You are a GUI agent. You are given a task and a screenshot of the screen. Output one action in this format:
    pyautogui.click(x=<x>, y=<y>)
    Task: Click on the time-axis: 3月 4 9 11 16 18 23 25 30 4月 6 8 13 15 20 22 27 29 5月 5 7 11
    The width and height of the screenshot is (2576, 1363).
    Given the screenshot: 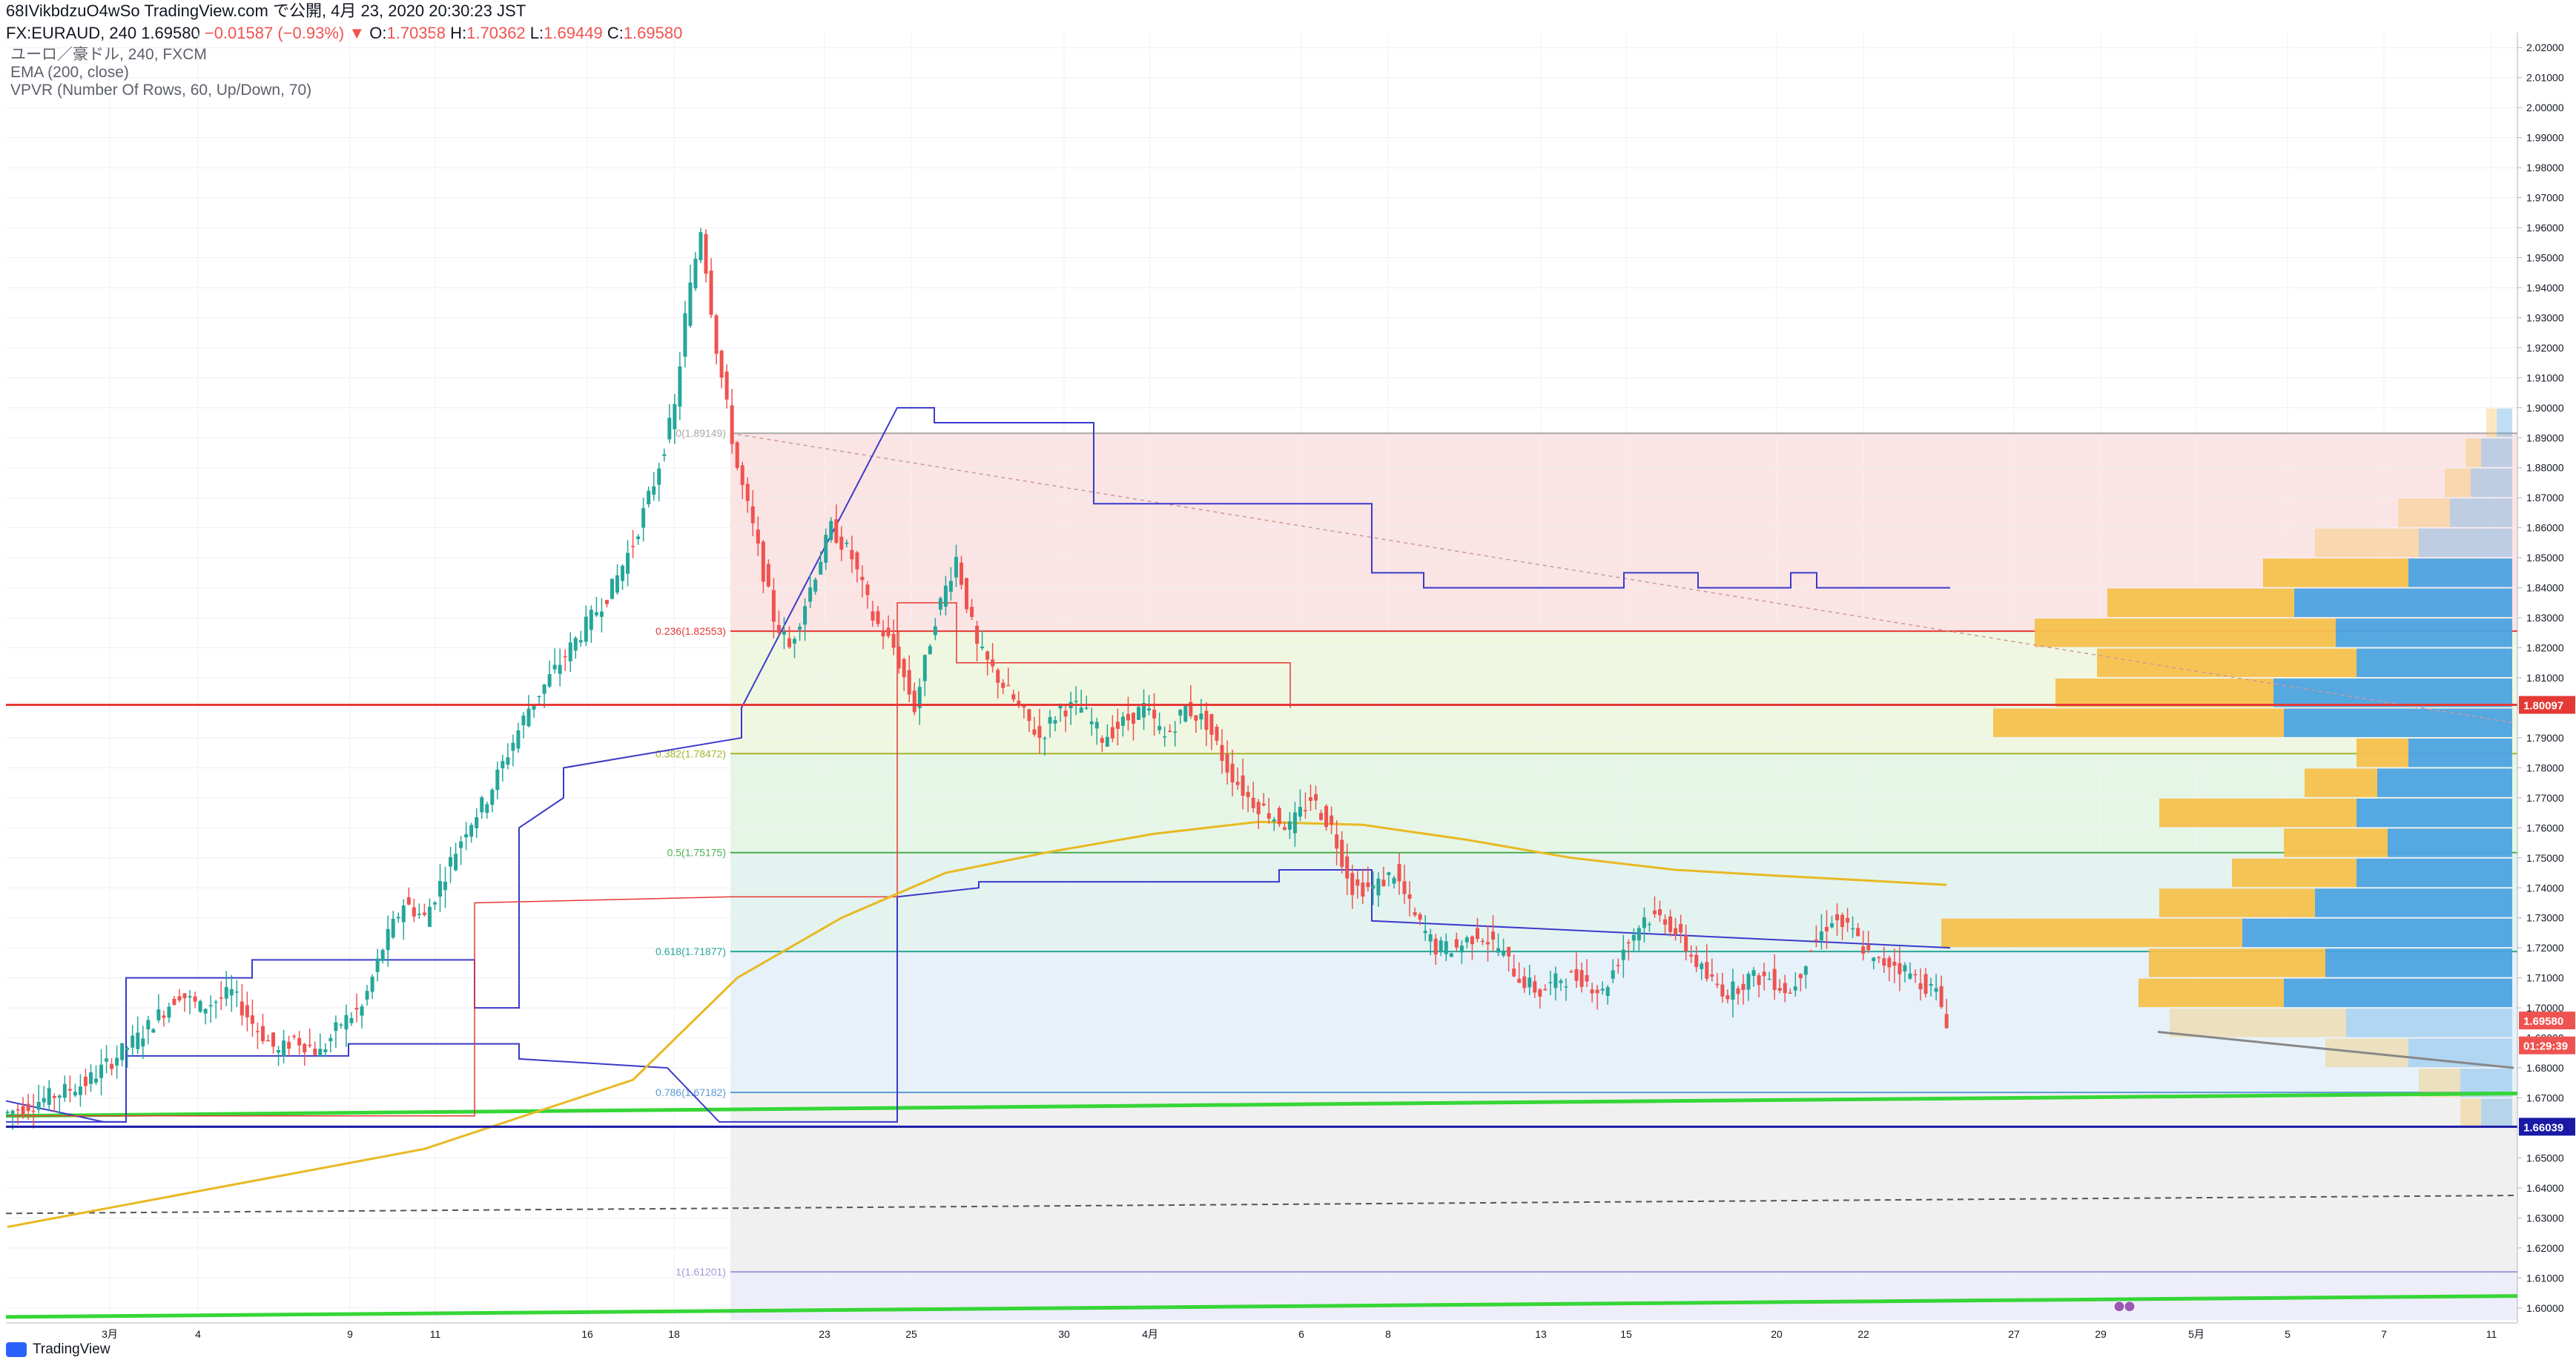 What is the action you would take?
    pyautogui.click(x=1261, y=1331)
    